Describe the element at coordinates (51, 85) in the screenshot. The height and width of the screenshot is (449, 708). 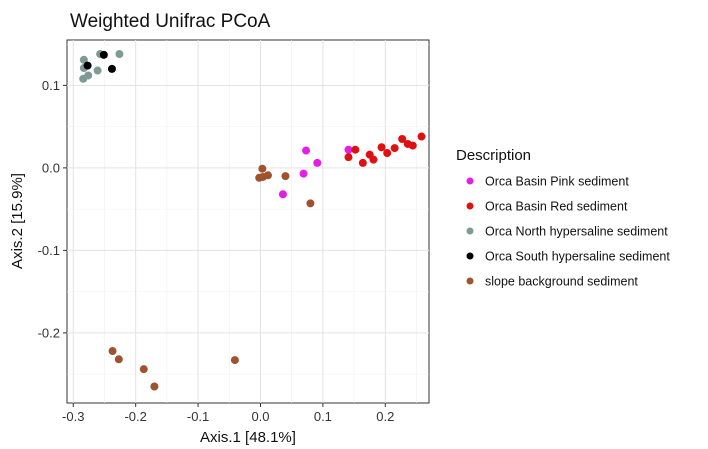
I see `y-tick-label: 0.1` at that location.